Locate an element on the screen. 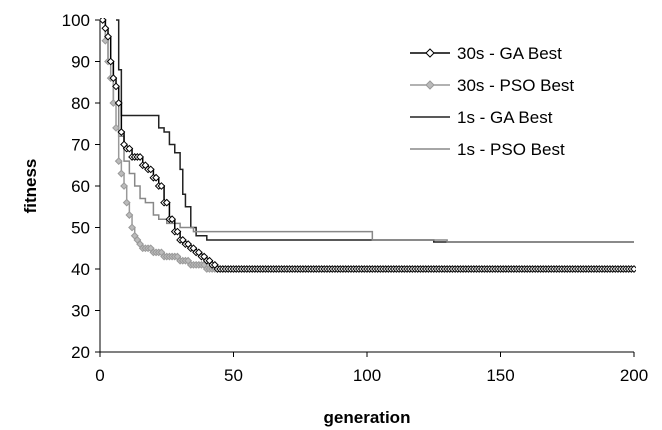 This screenshot has width=662, height=430. legend-item: 1s - GA Best is located at coordinates (481, 117).